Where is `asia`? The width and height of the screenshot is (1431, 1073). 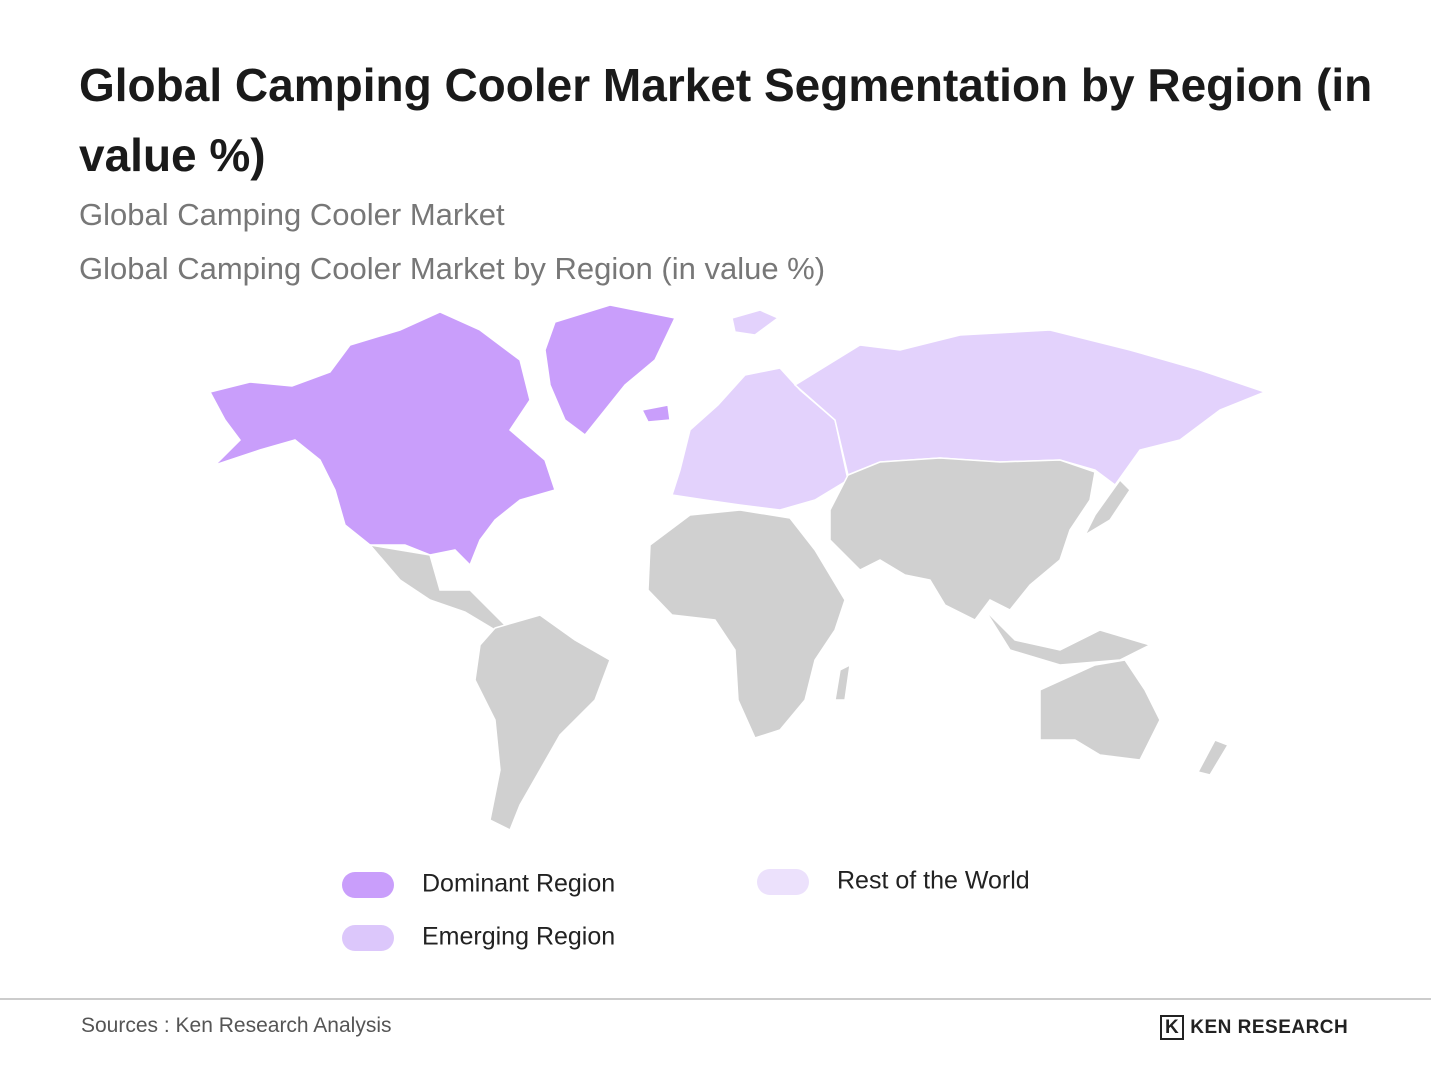 asia is located at coordinates (962, 539).